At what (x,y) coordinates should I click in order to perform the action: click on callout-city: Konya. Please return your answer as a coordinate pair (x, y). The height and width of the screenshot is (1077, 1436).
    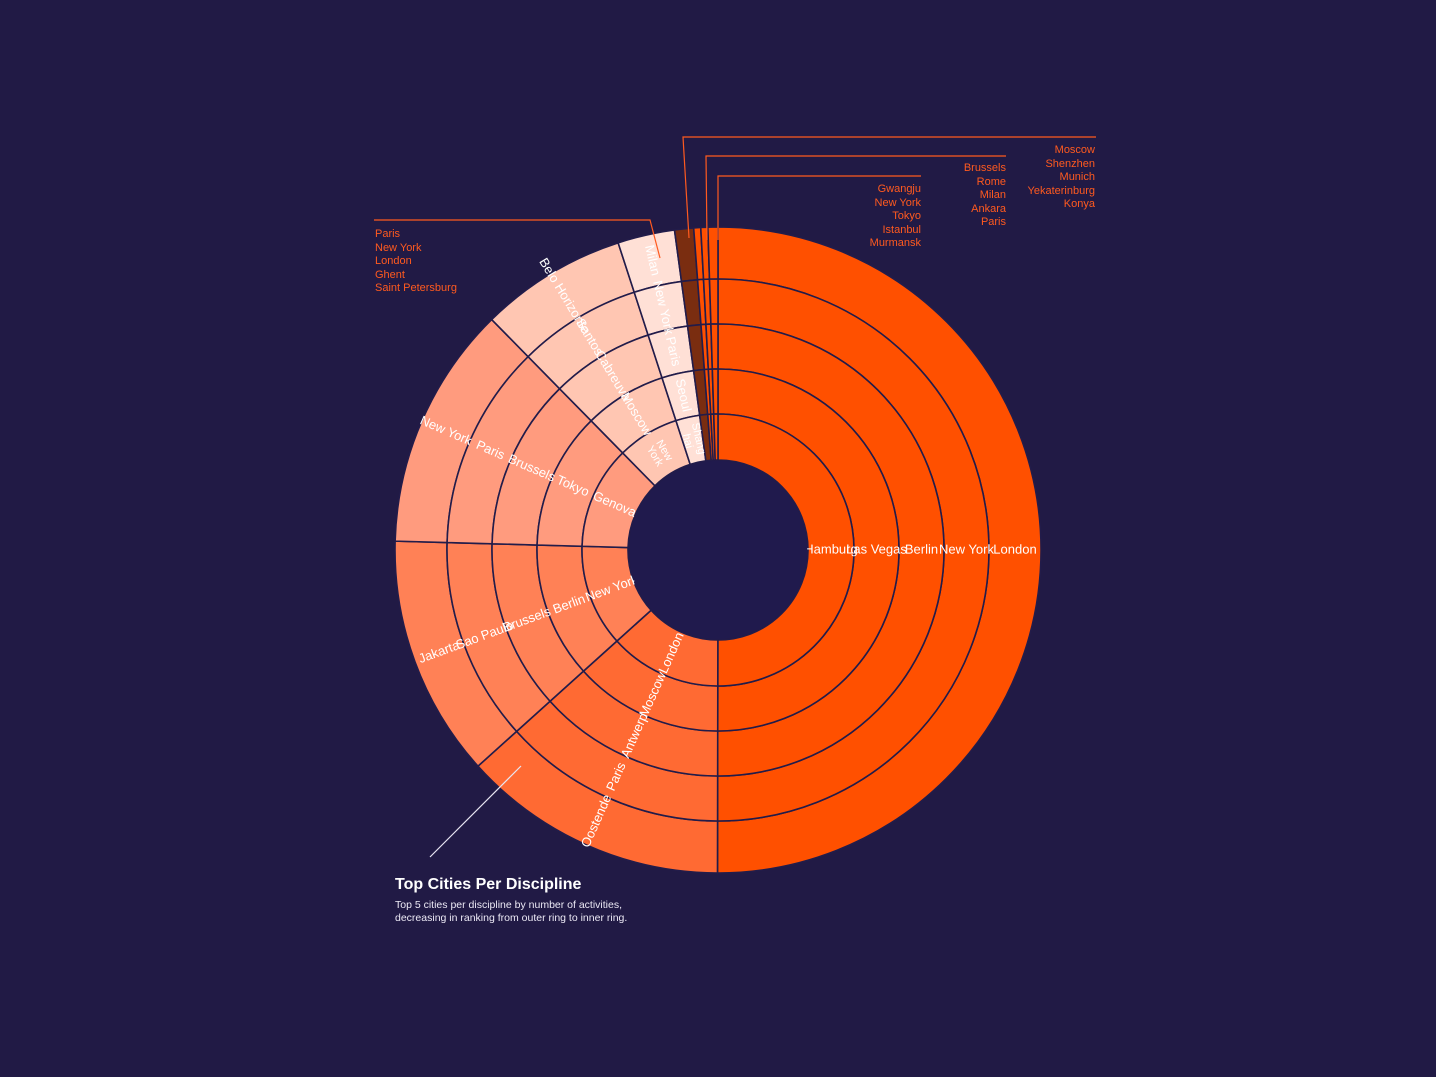
    Looking at the image, I should click on (1079, 204).